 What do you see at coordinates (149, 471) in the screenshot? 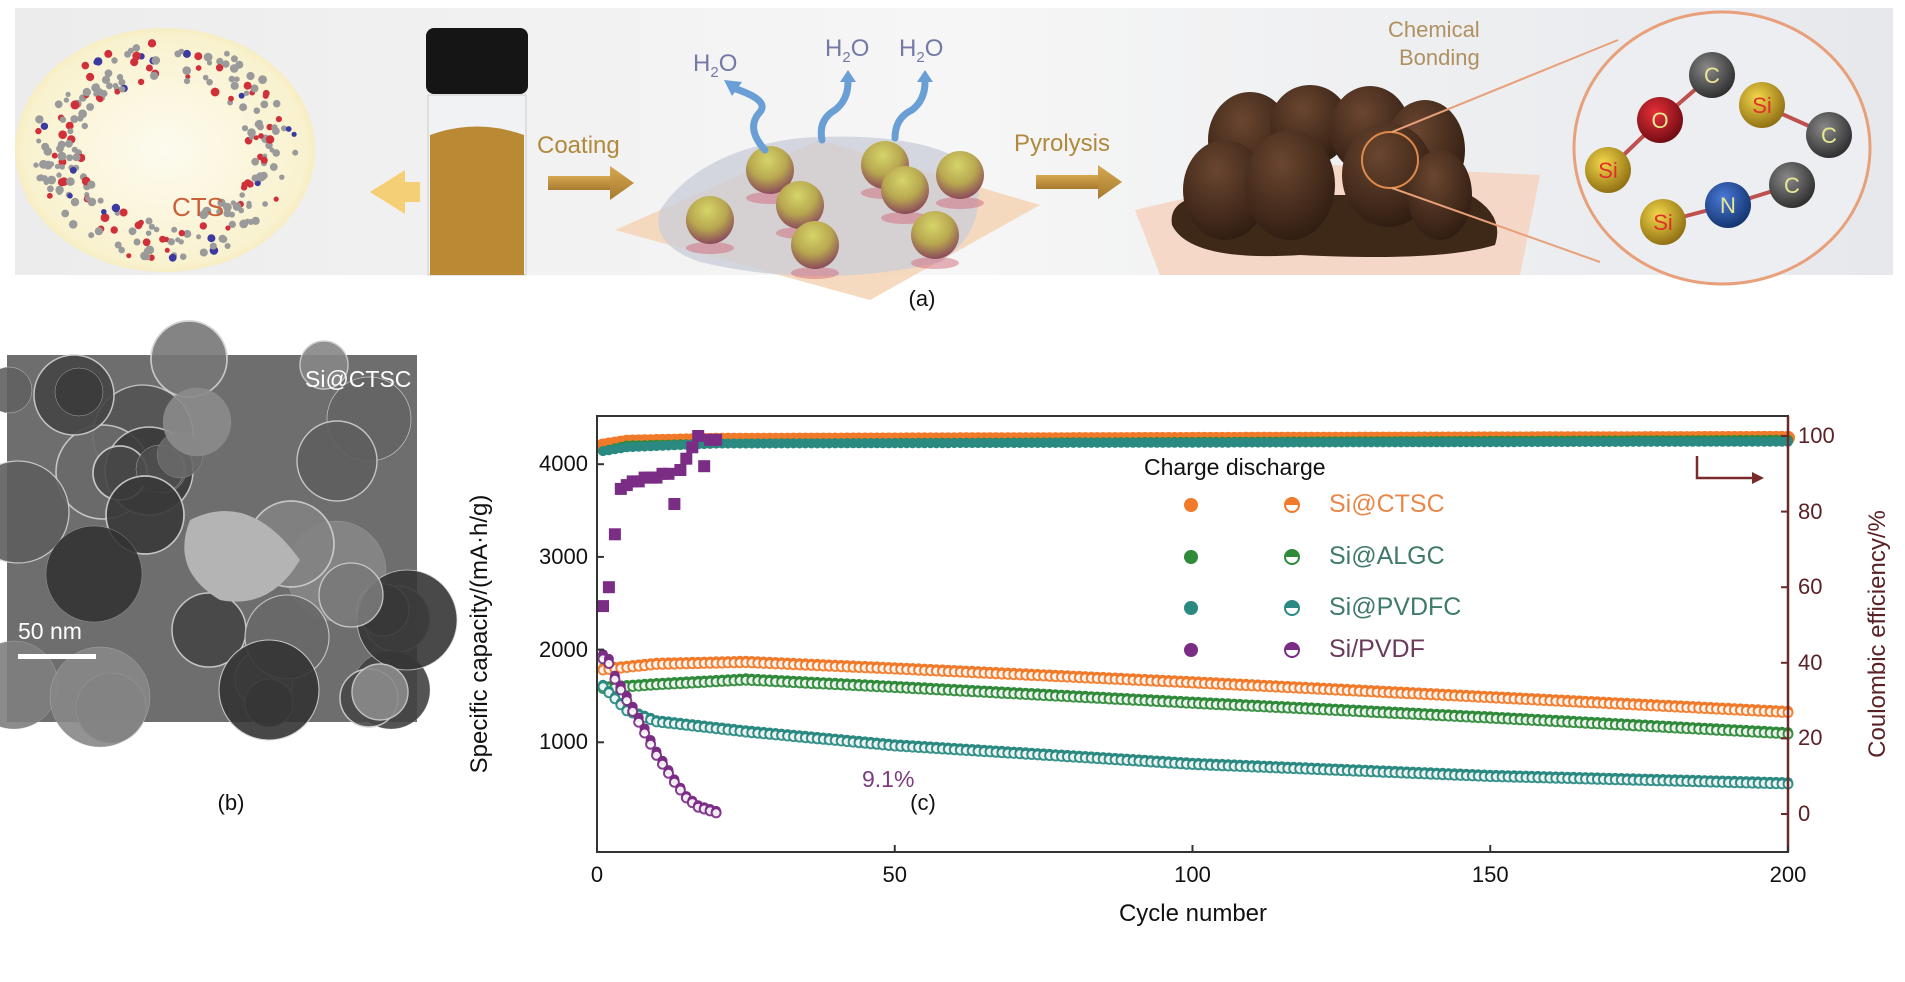
I see `tem-particle` at bounding box center [149, 471].